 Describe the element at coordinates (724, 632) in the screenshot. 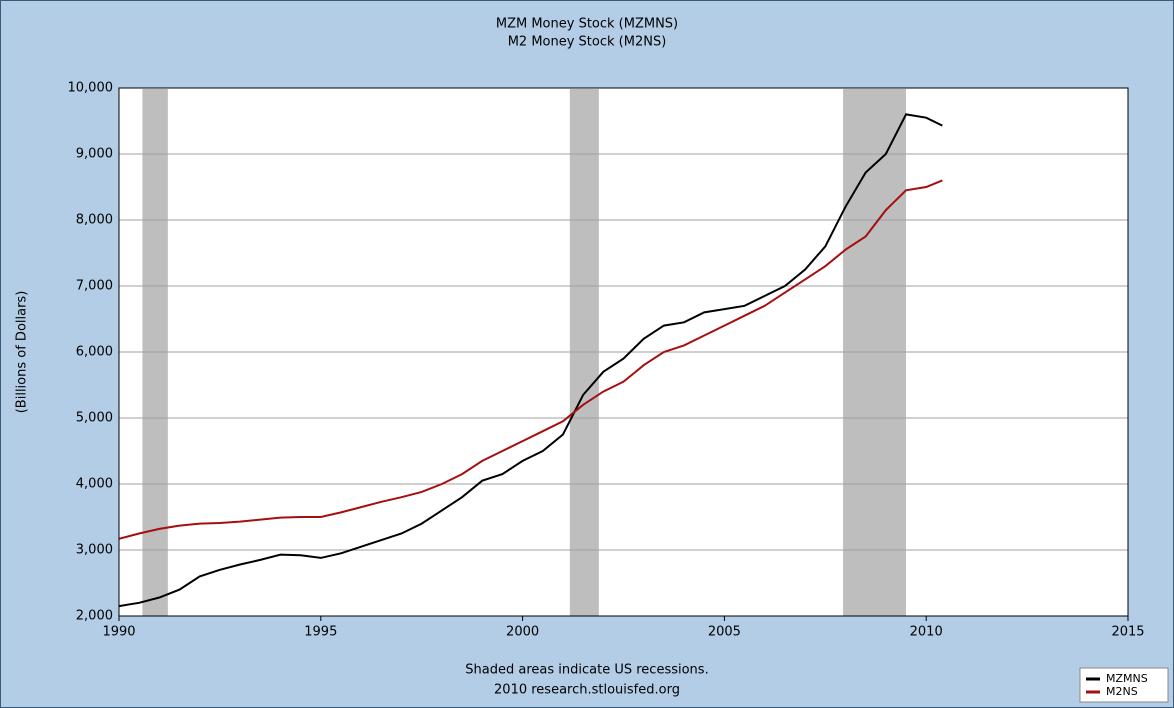

I see `x-tick-label: 2005` at that location.